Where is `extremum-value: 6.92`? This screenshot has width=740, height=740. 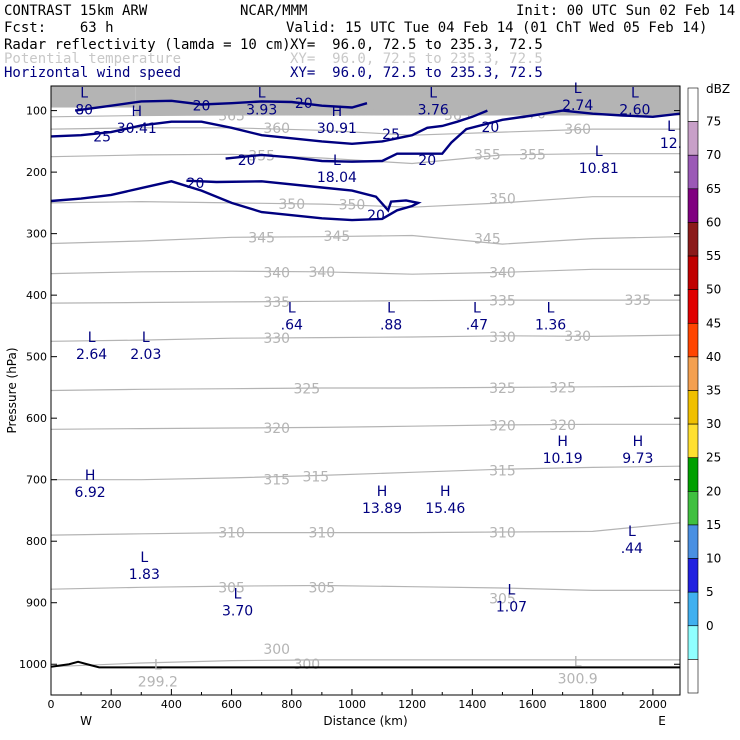 extremum-value: 6.92 is located at coordinates (90, 493).